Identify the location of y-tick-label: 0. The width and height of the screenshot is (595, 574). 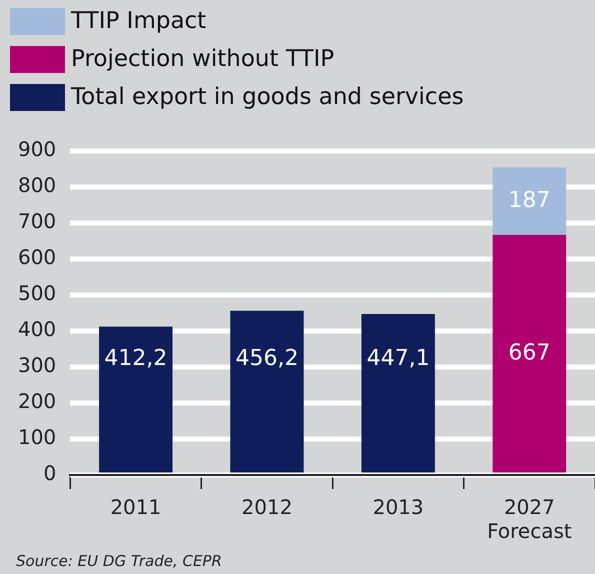
(49, 473).